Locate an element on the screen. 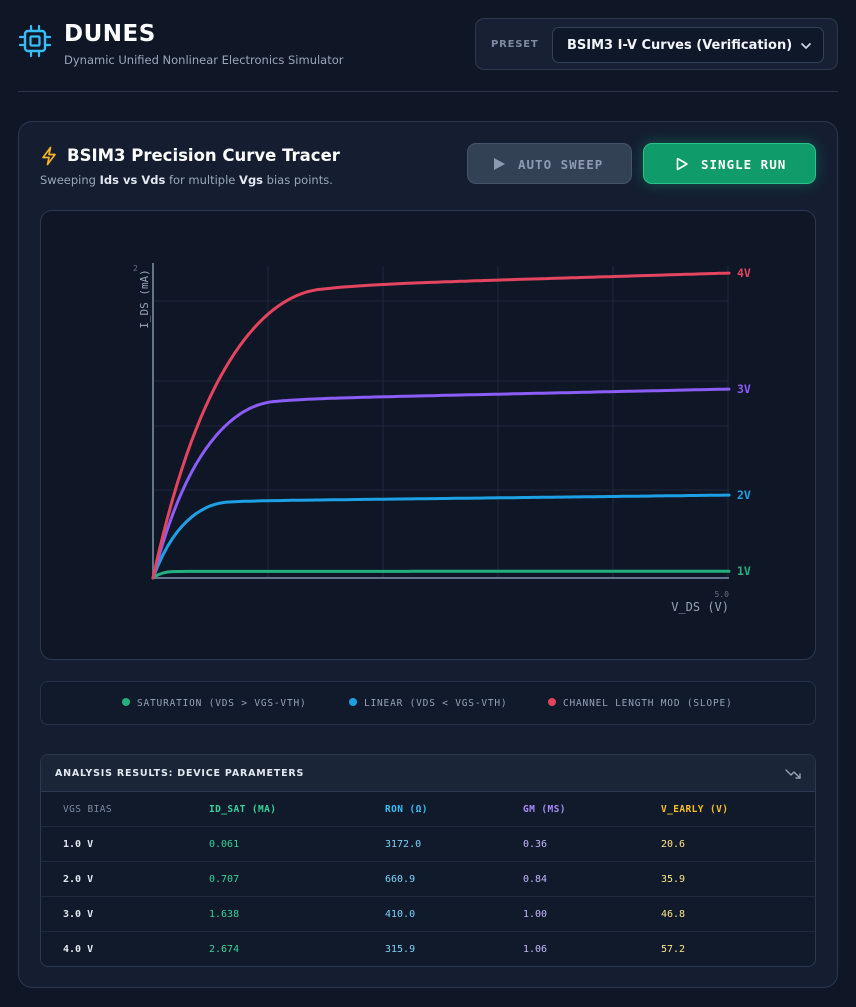 This screenshot has width=856, height=1007. preset-selected-value: BSIM3 I-V Curves (Verification) is located at coordinates (680, 45).